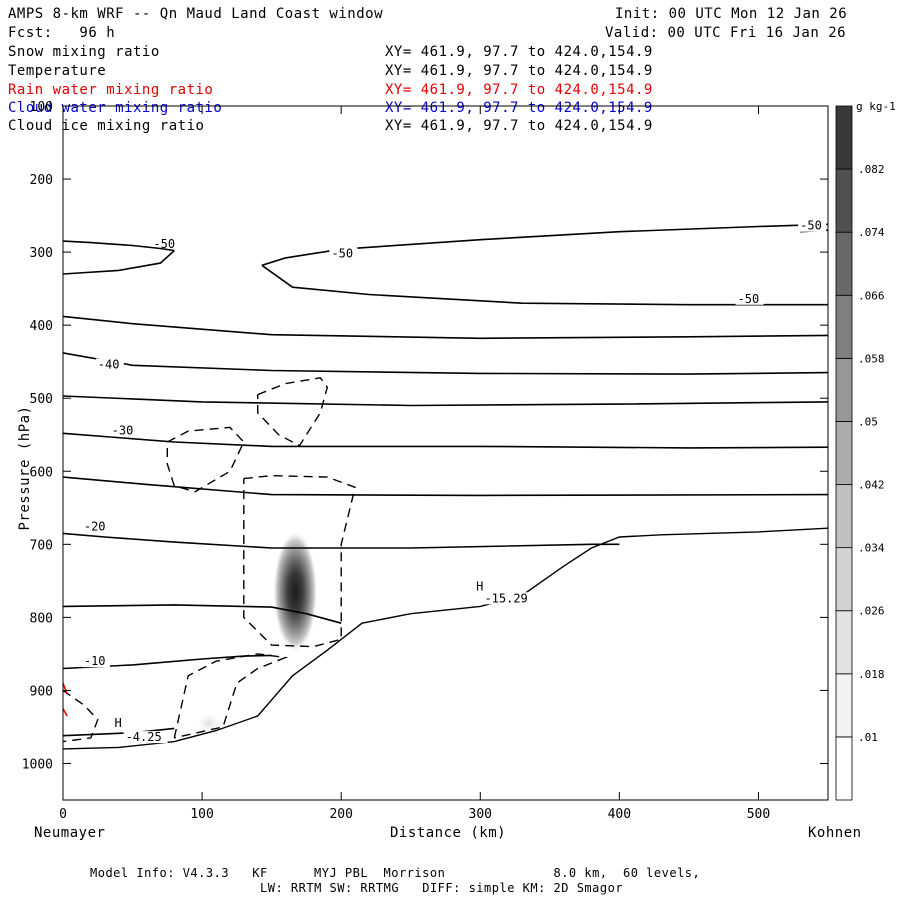 The image size is (900, 900). What do you see at coordinates (25, 468) in the screenshot?
I see `y-axis-label: Pressure (hPa)` at bounding box center [25, 468].